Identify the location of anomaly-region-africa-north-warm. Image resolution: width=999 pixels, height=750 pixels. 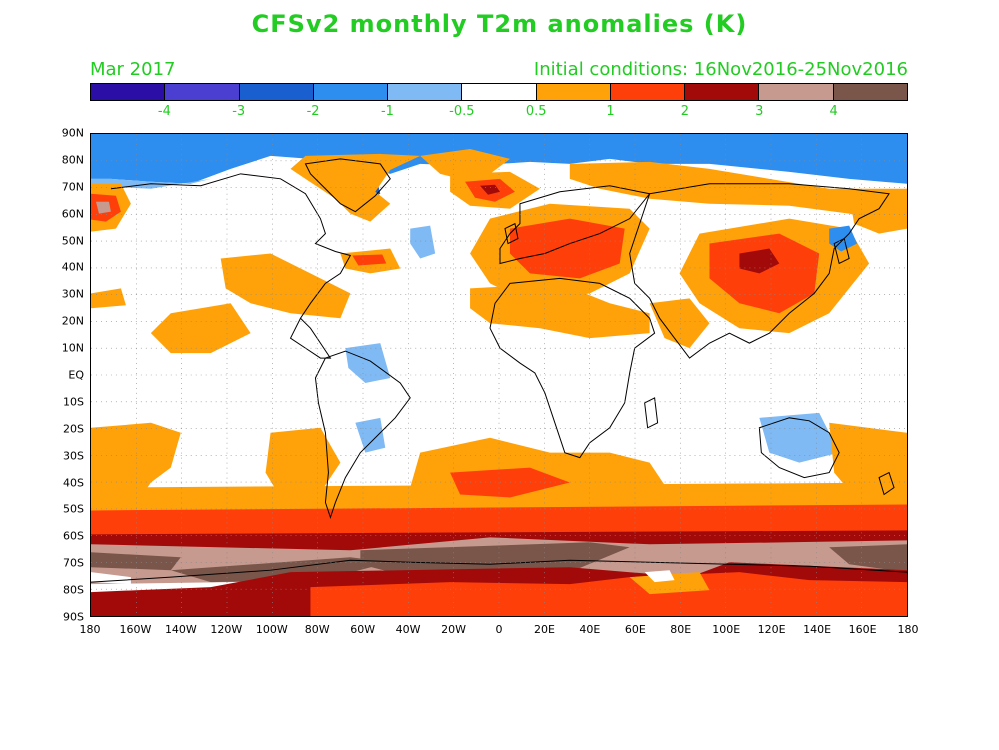
(560, 311).